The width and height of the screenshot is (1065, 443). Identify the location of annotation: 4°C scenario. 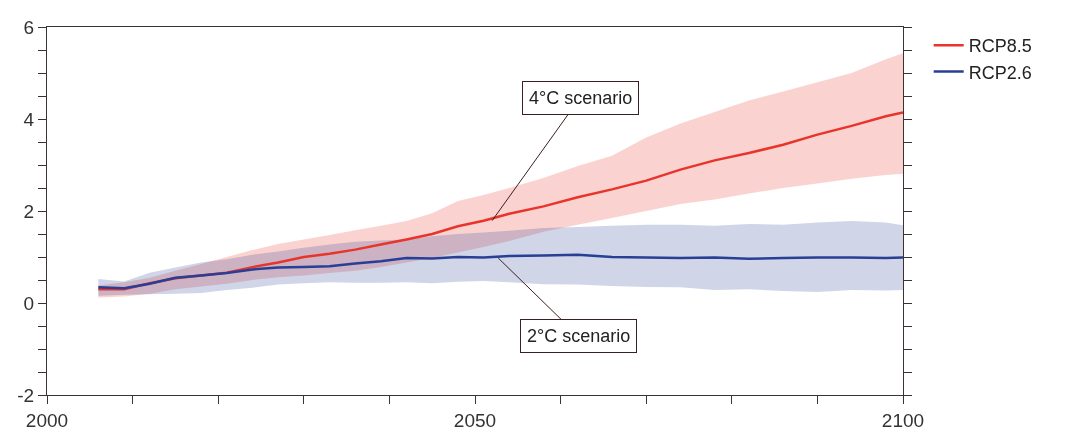
(581, 98).